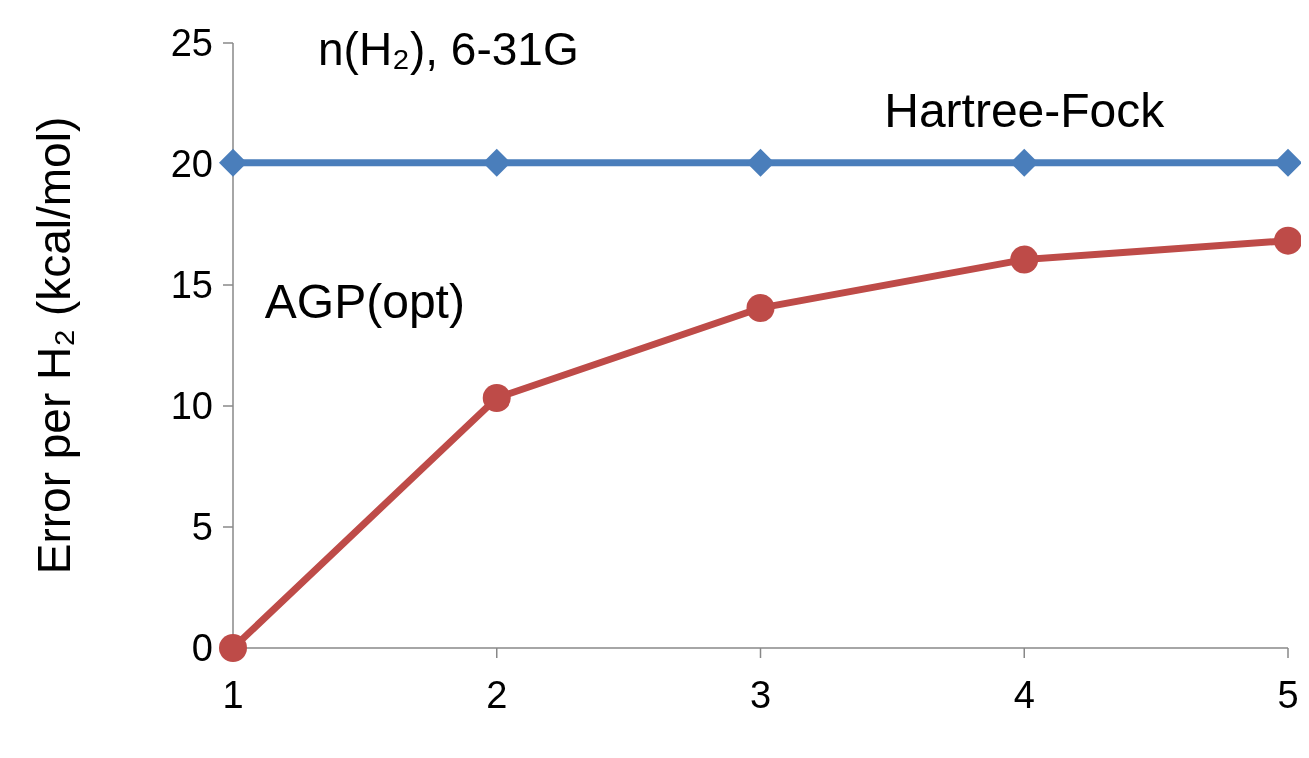  I want to click on x-tick-label: 4, so click(1024, 695).